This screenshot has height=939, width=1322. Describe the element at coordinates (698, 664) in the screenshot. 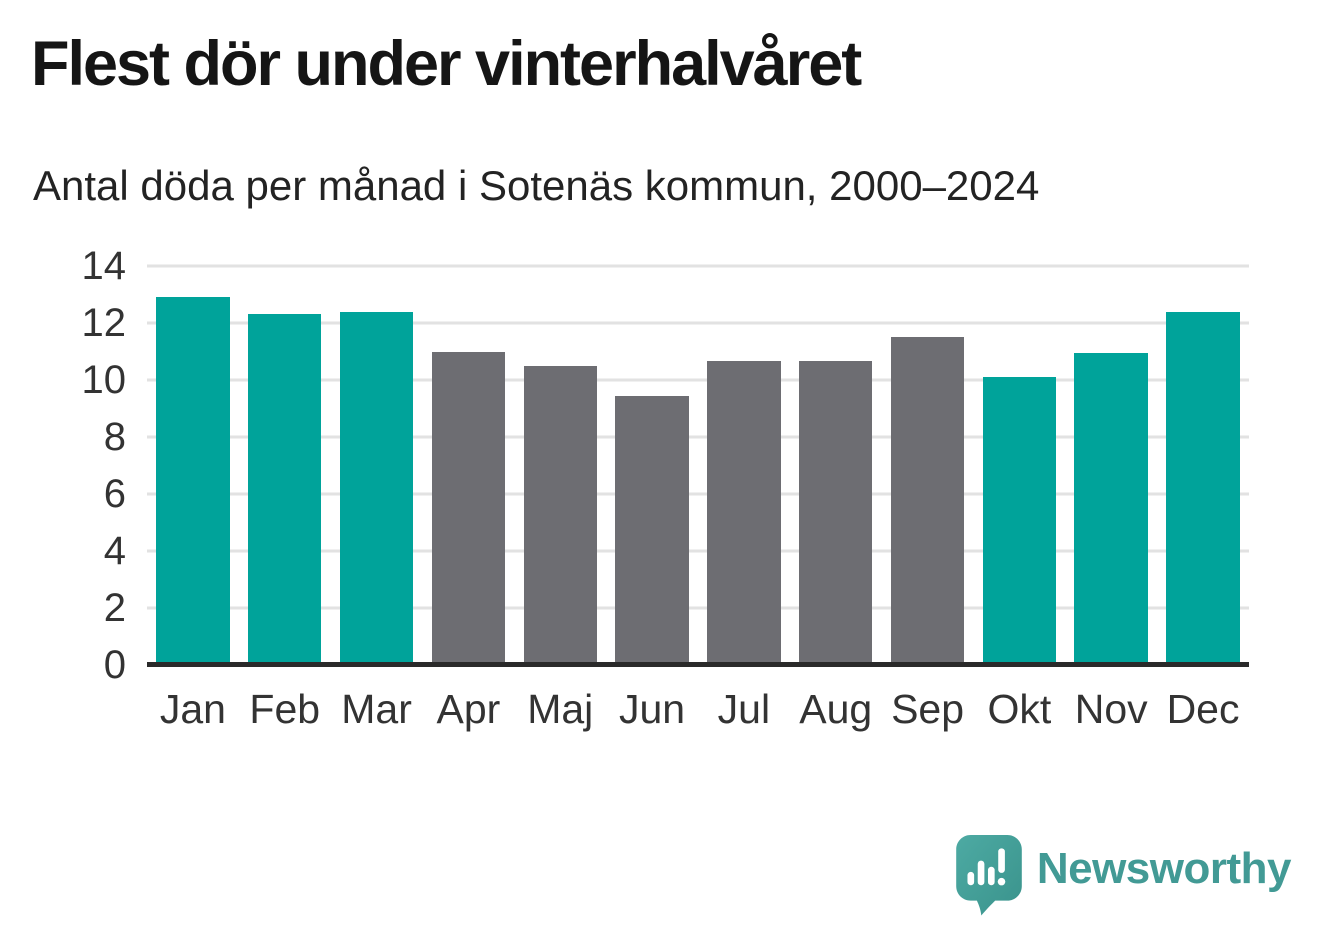

I see `x-axis-baseline` at that location.